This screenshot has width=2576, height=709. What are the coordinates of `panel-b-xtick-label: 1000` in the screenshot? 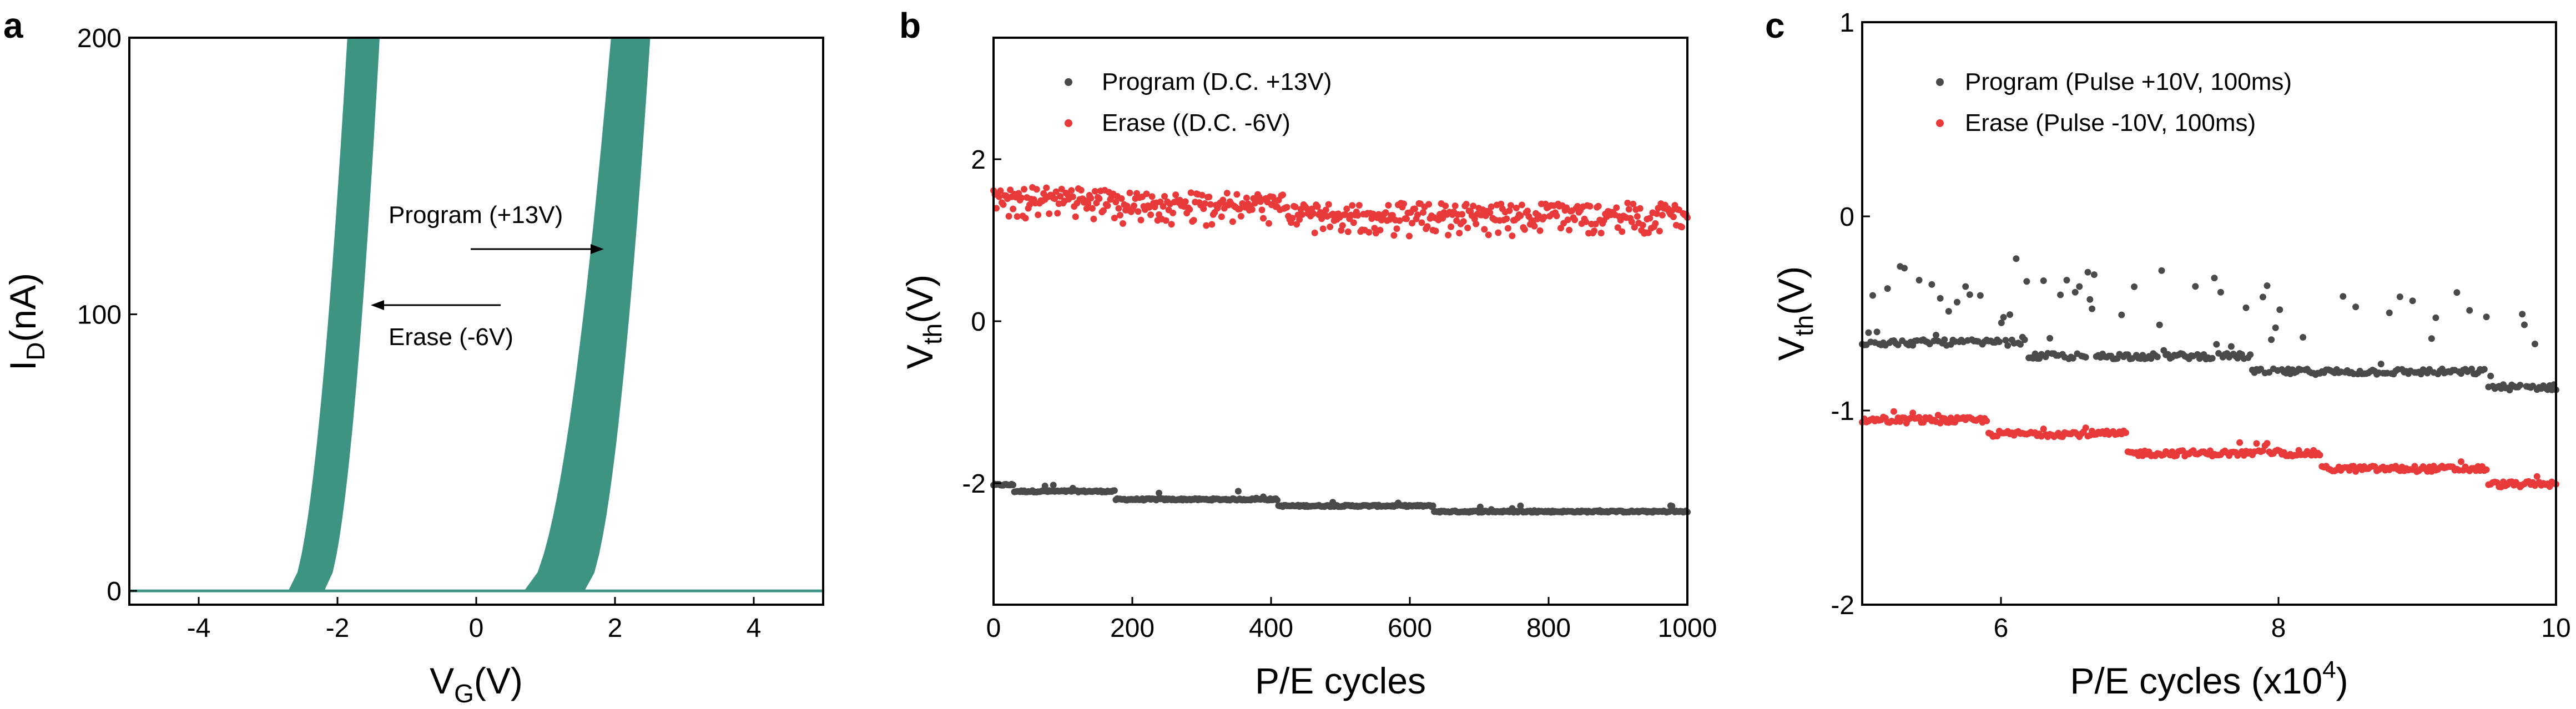 It's located at (1687, 629).